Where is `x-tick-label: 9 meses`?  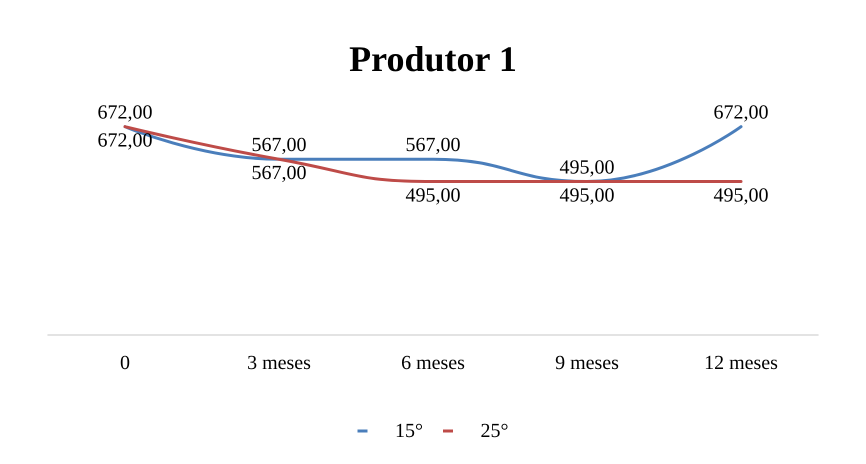 x-tick-label: 9 meses is located at coordinates (587, 363).